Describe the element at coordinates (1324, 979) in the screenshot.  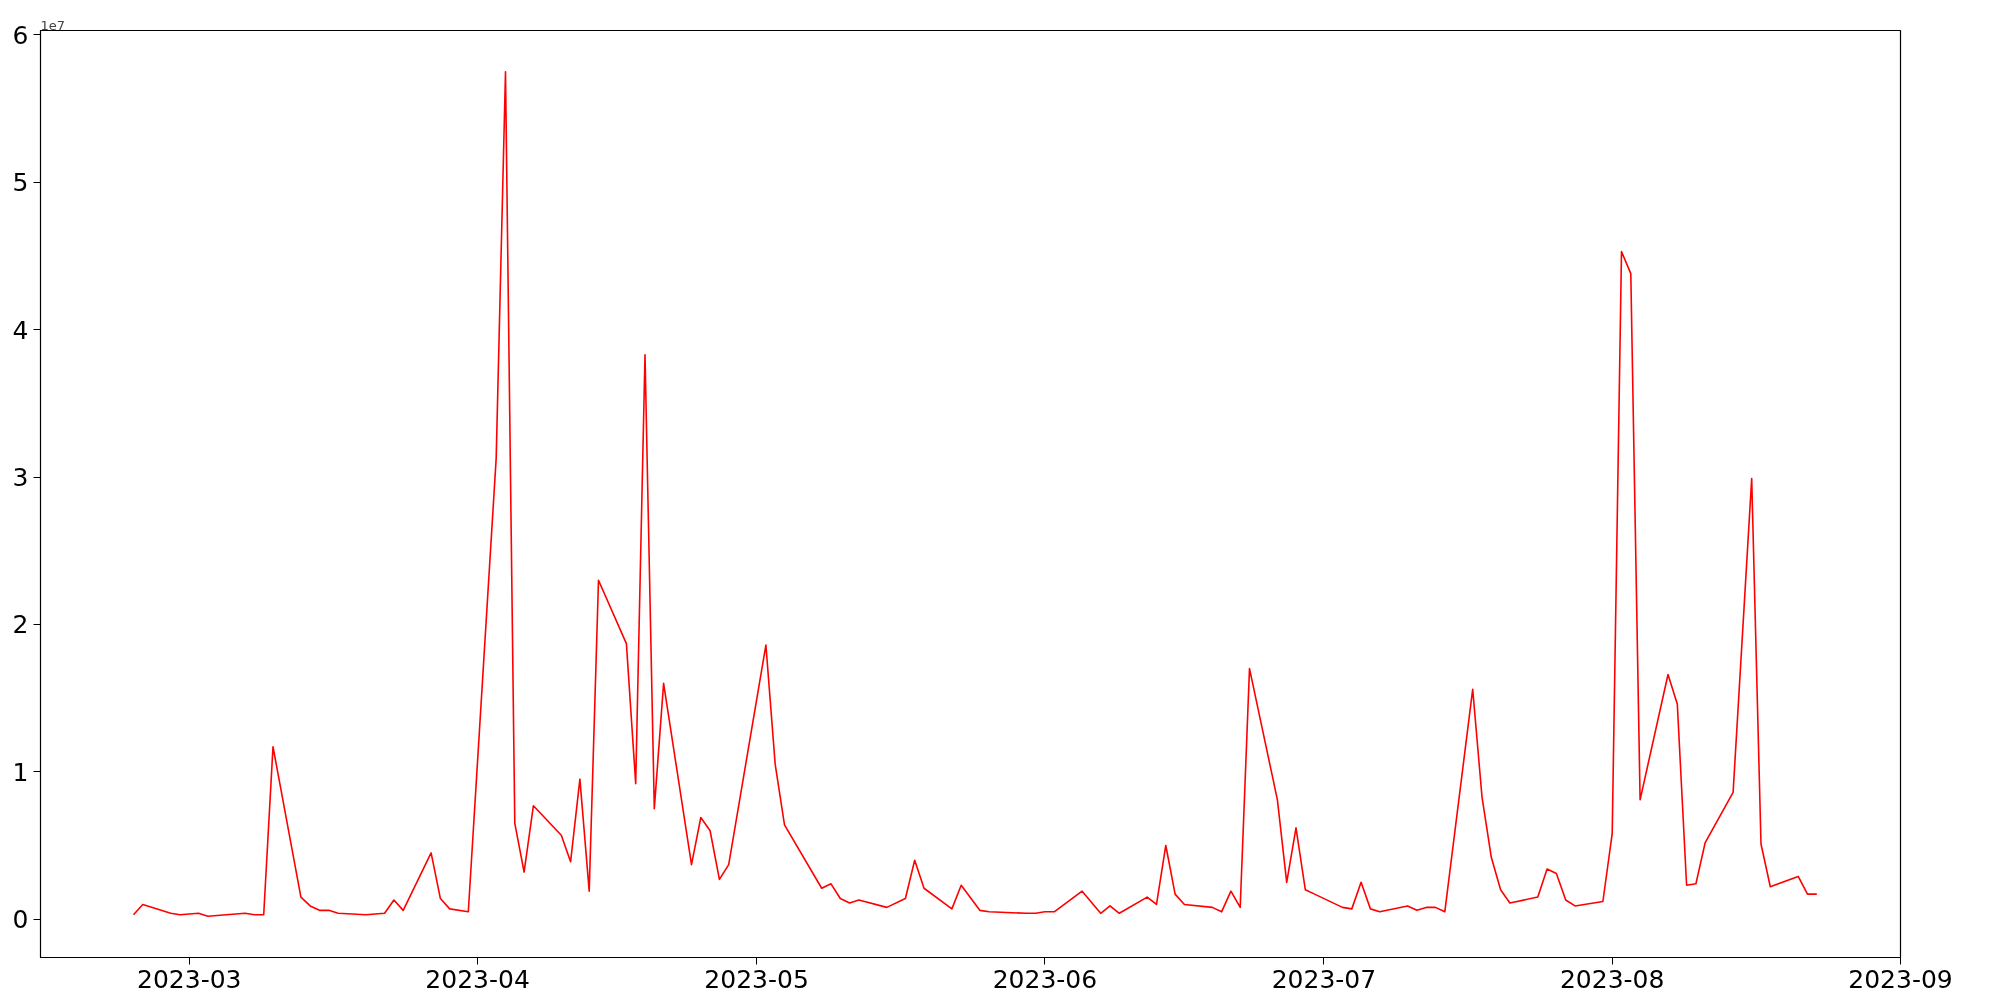
I see `x-tick-label: 2023-07` at that location.